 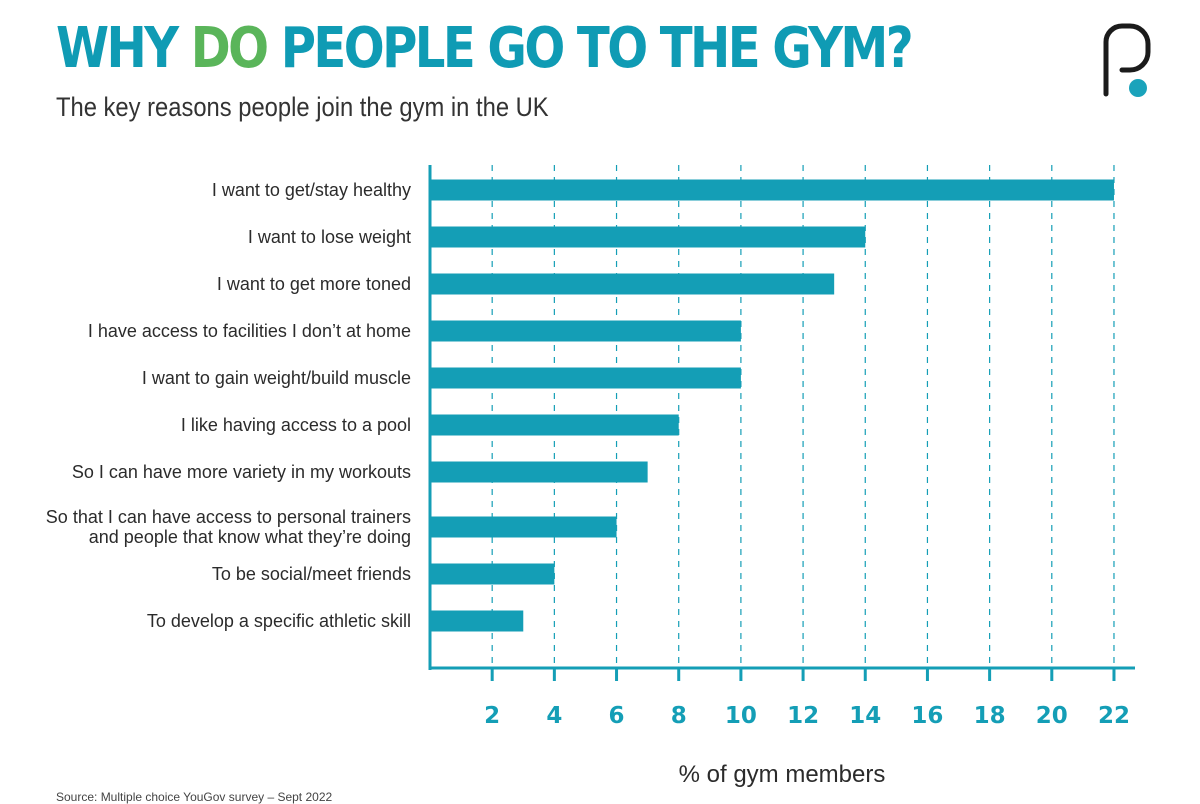 I want to click on chart-title: WHY DO PEOPLE GO TO THE GYM?, so click(x=485, y=49).